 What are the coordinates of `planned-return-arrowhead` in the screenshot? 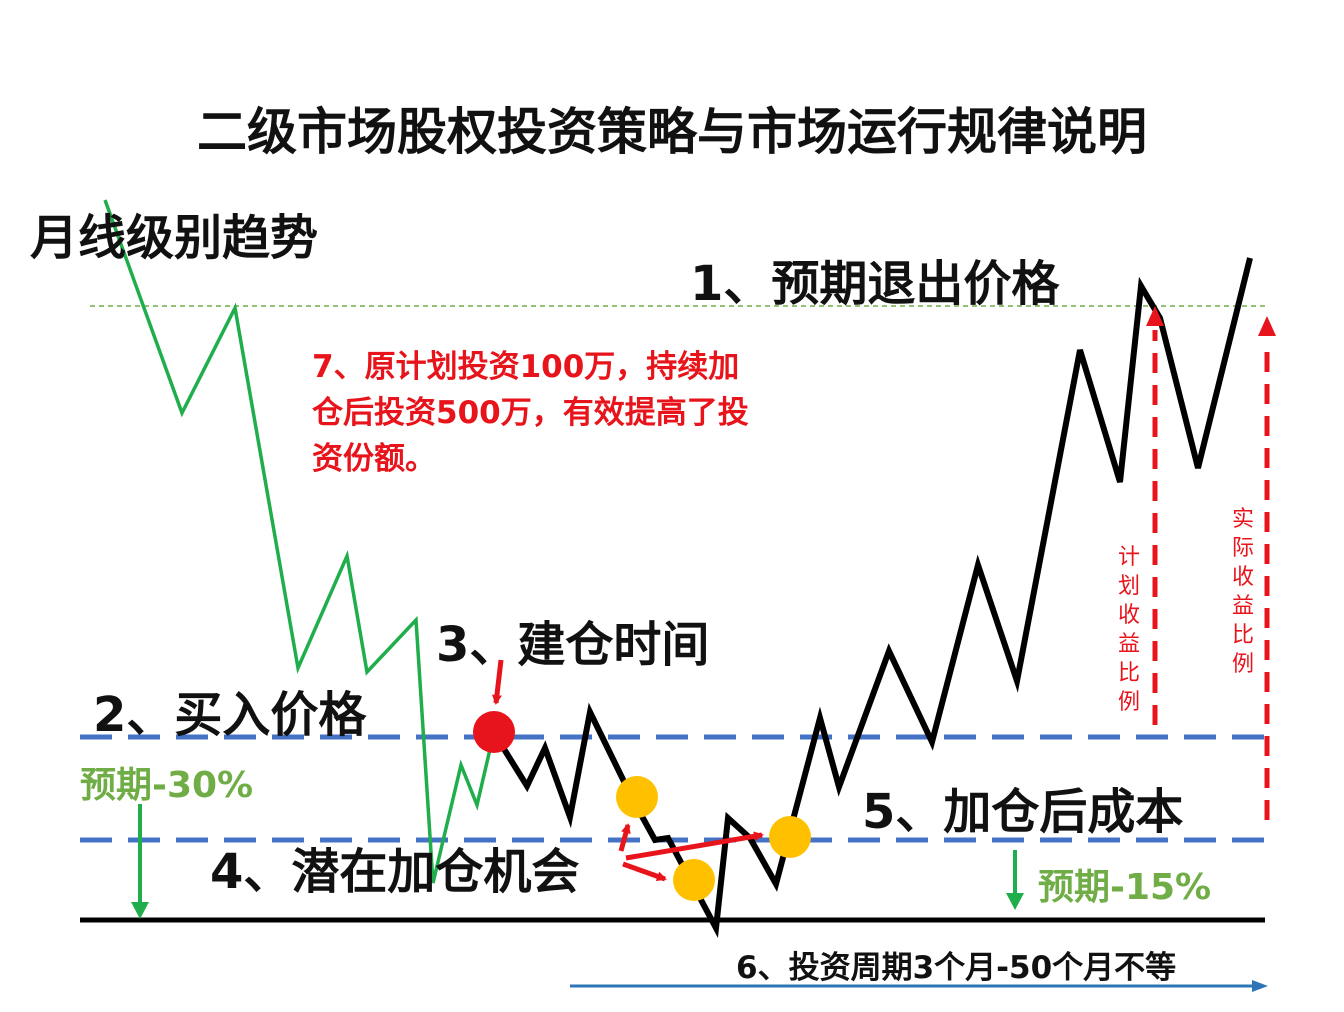 It's located at (1155, 316).